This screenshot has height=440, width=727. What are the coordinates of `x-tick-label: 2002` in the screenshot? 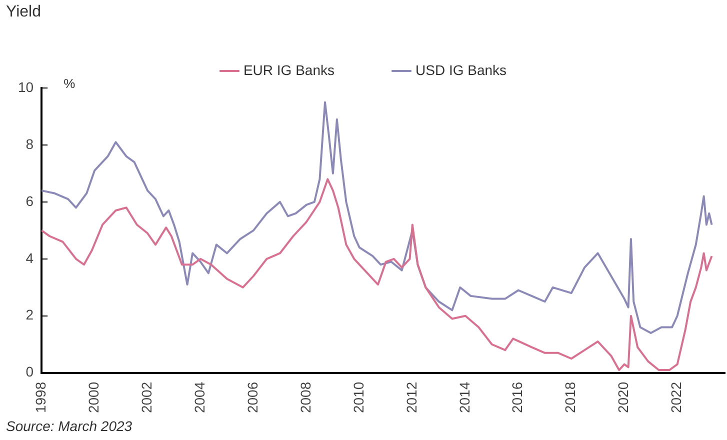 It's located at (146, 398).